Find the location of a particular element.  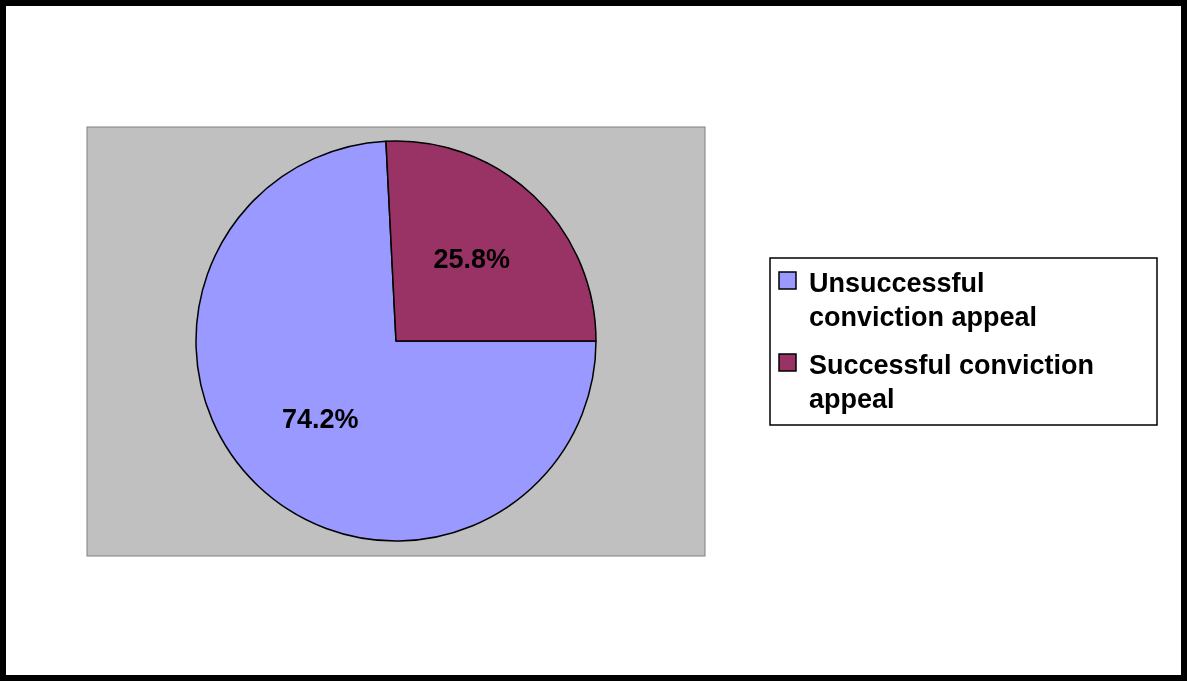

data-label: 25.8% is located at coordinates (472, 259).